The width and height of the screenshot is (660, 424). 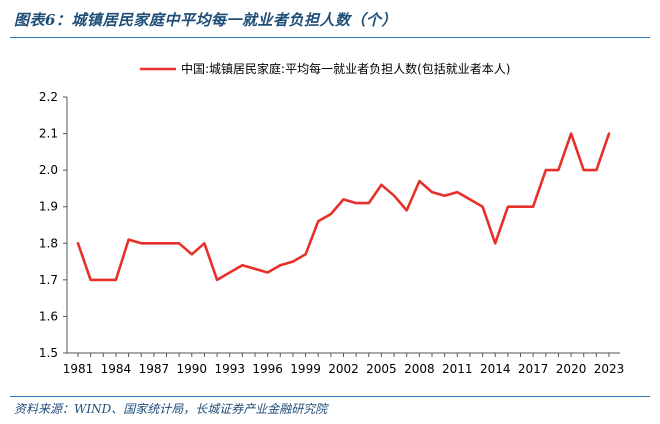 I want to click on y-tick-label: 1.6, so click(x=48, y=316).